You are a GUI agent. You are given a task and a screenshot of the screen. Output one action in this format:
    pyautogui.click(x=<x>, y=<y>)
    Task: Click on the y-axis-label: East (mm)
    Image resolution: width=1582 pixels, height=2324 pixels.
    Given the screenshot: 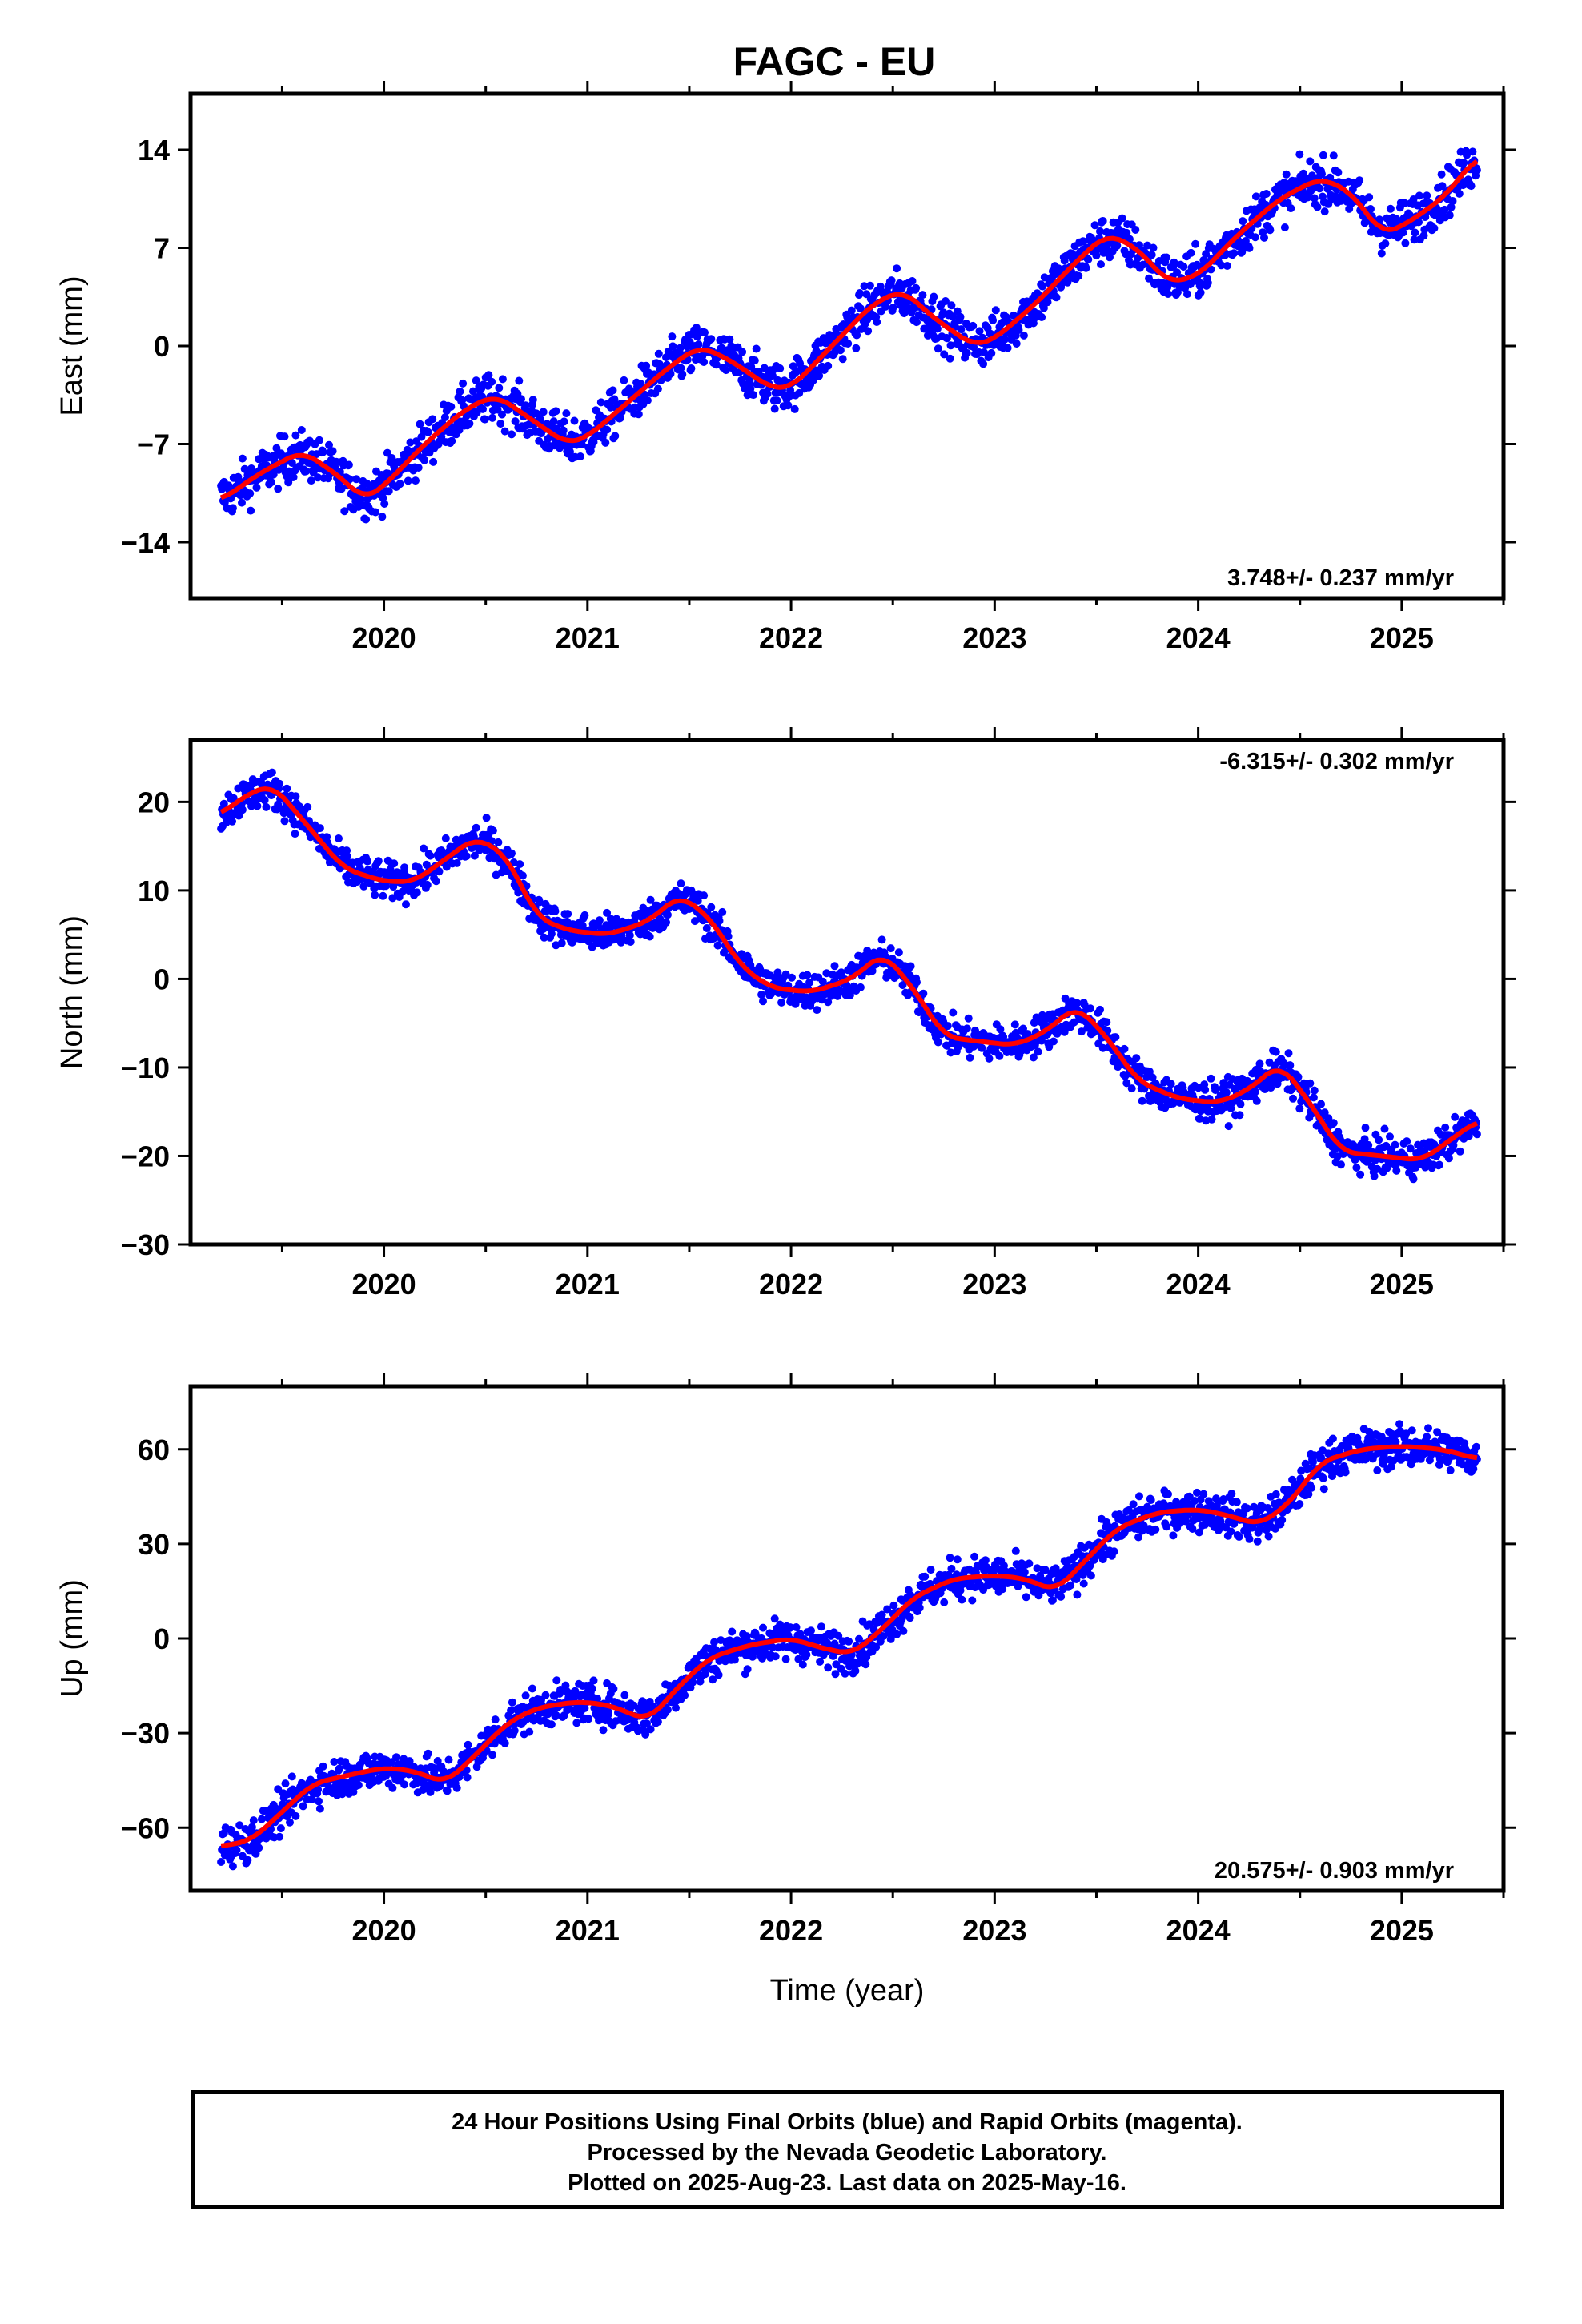 What is the action you would take?
    pyautogui.click(x=72, y=345)
    